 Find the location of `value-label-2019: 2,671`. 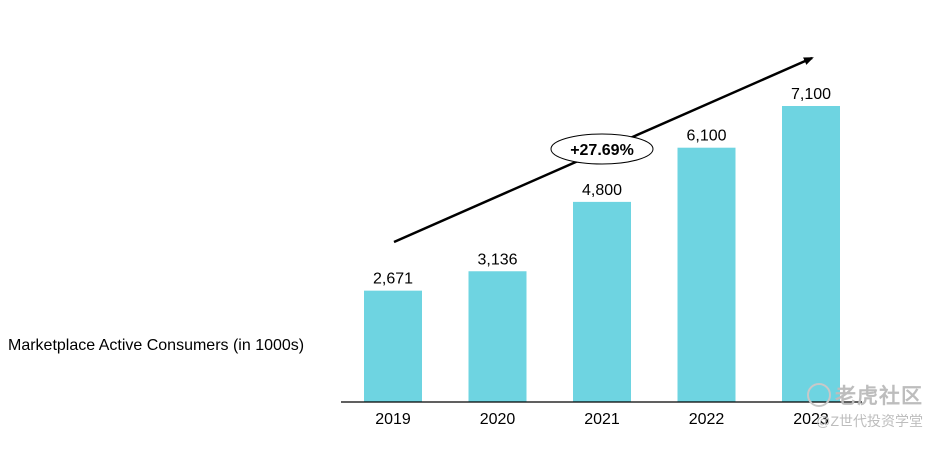

value-label-2019: 2,671 is located at coordinates (393, 279).